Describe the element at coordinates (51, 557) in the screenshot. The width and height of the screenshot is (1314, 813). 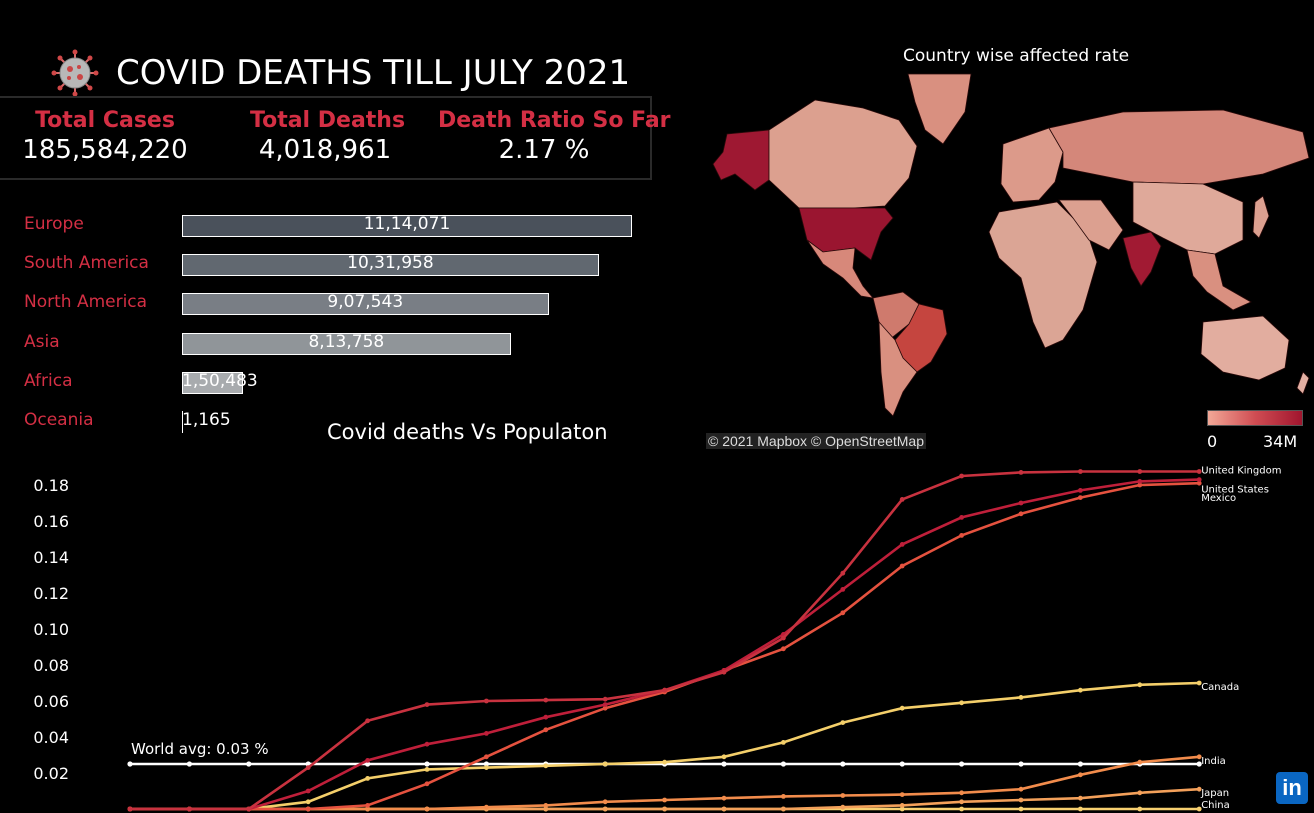
I see `y-tick-label: 0.14` at that location.